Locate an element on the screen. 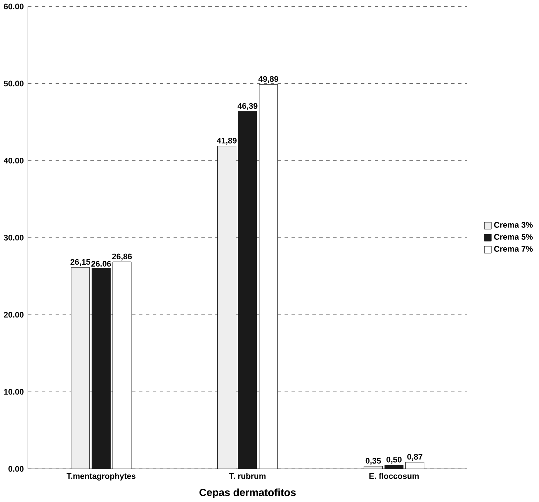  data-label: 49,89 is located at coordinates (268, 80).